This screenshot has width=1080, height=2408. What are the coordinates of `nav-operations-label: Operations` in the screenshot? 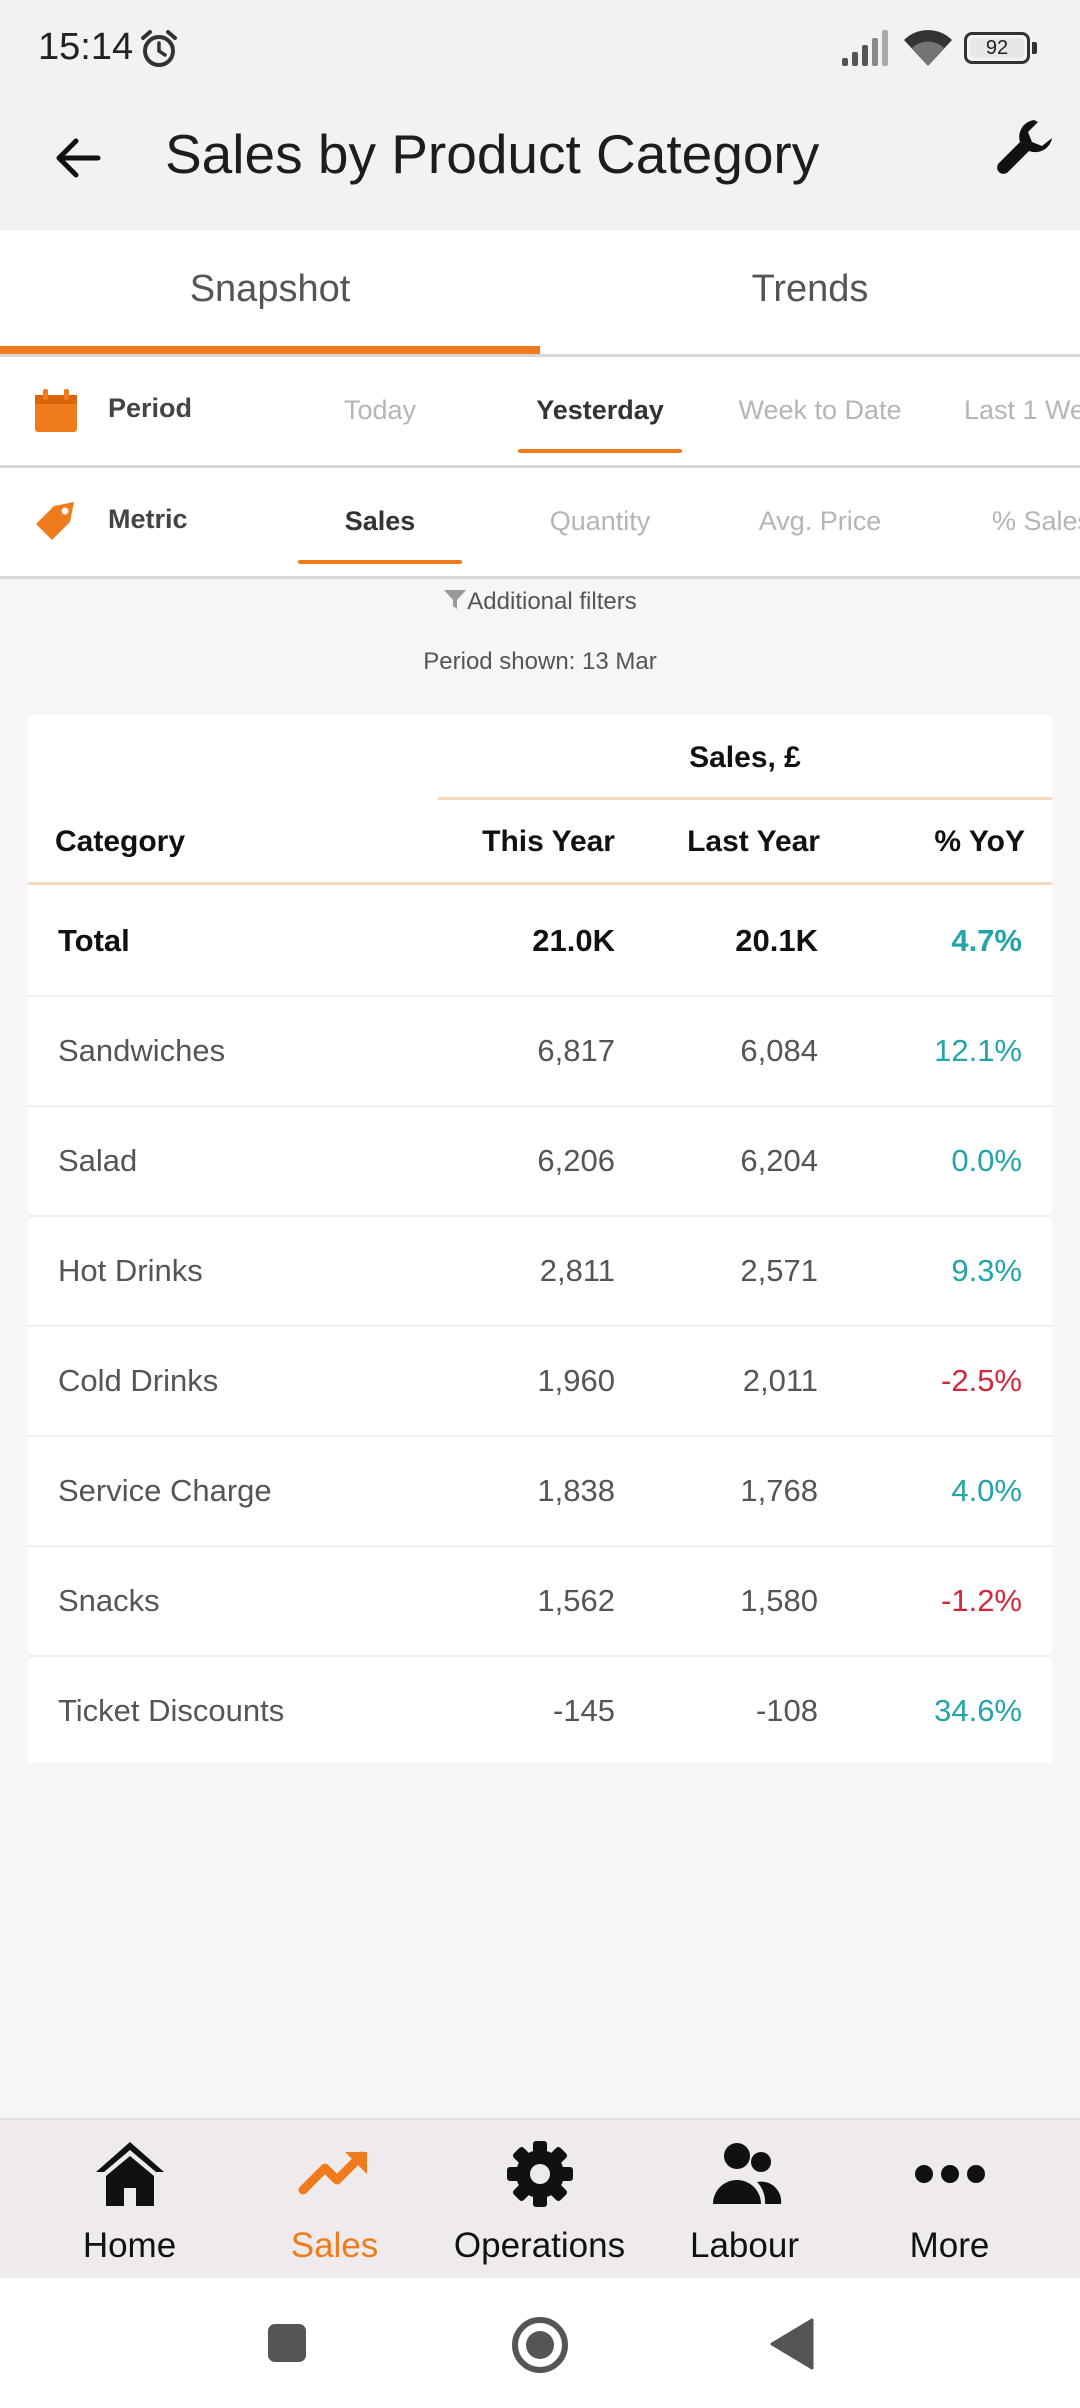 It's located at (539, 2245).